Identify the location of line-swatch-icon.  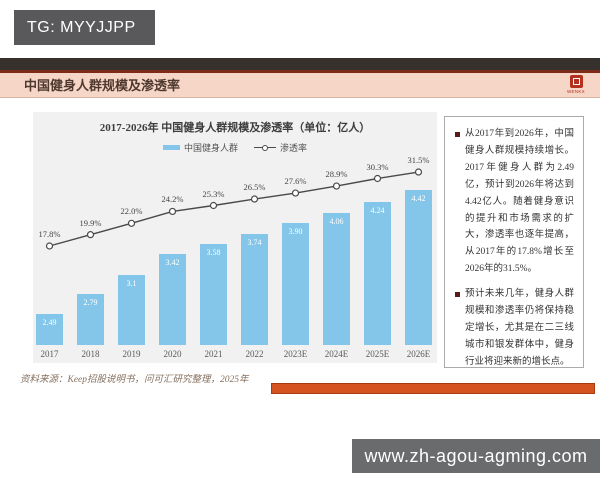
(265, 147).